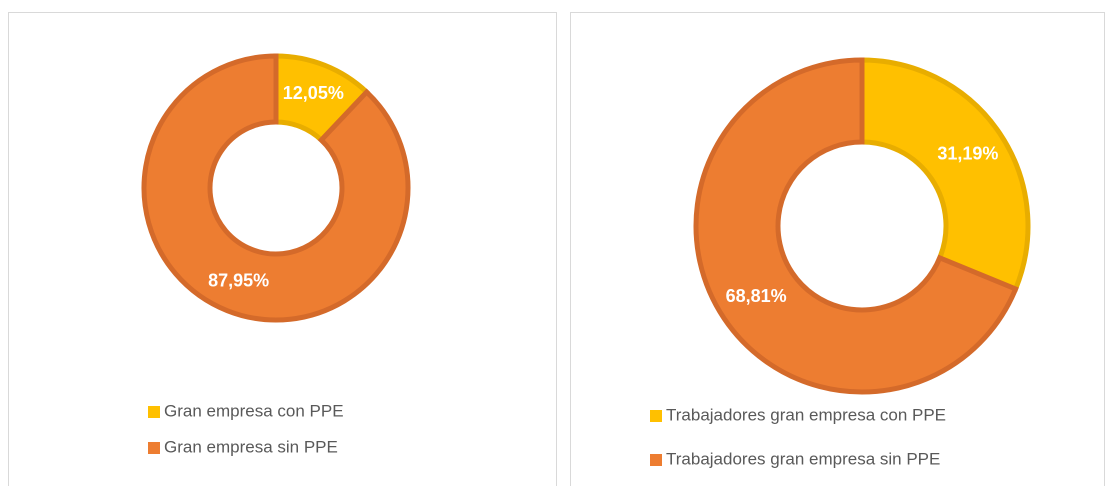  Describe the element at coordinates (251, 446) in the screenshot. I see `legend-label: Gran empresa sin PPE` at that location.